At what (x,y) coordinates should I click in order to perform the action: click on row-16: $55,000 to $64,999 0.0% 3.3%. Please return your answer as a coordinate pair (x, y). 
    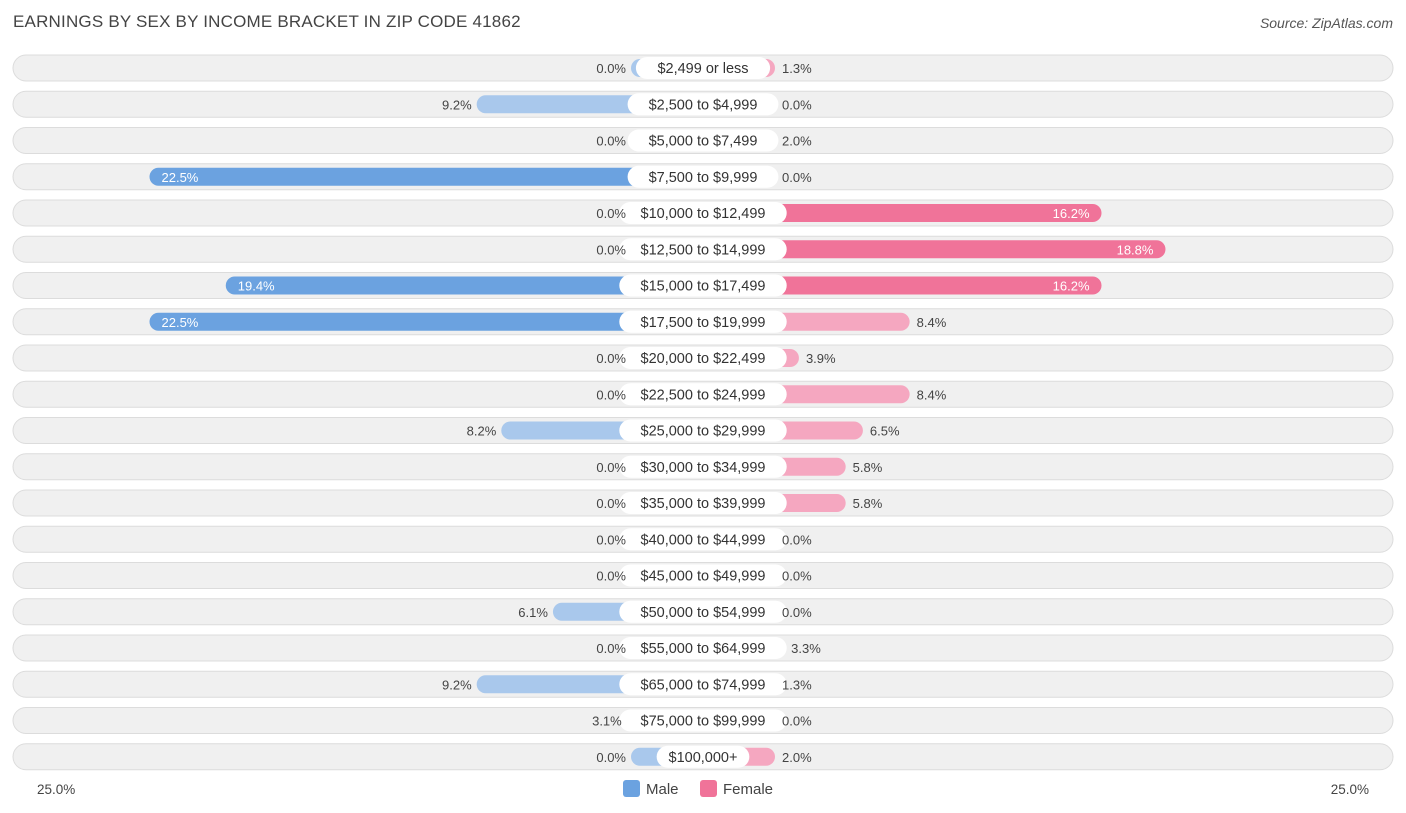
    Looking at the image, I should click on (703, 648).